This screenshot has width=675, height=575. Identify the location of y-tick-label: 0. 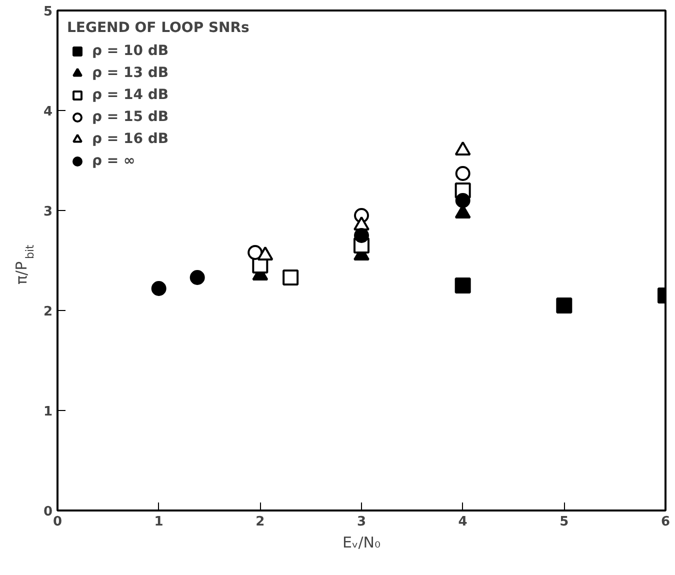
(47, 512).